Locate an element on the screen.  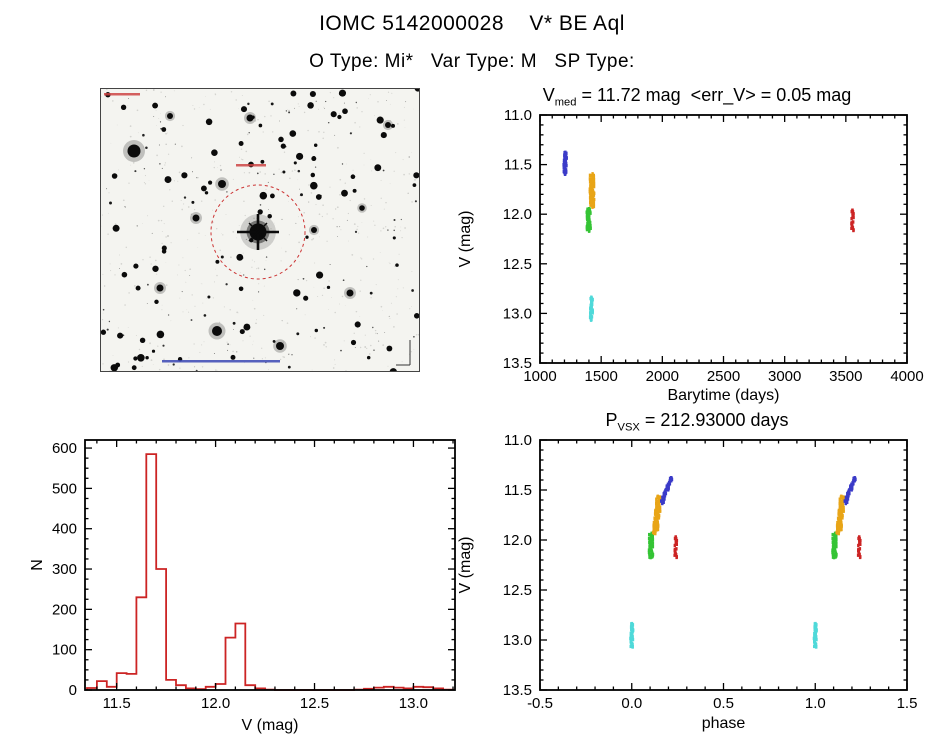
phasecurve-ticks is located at coordinates (723, 565).